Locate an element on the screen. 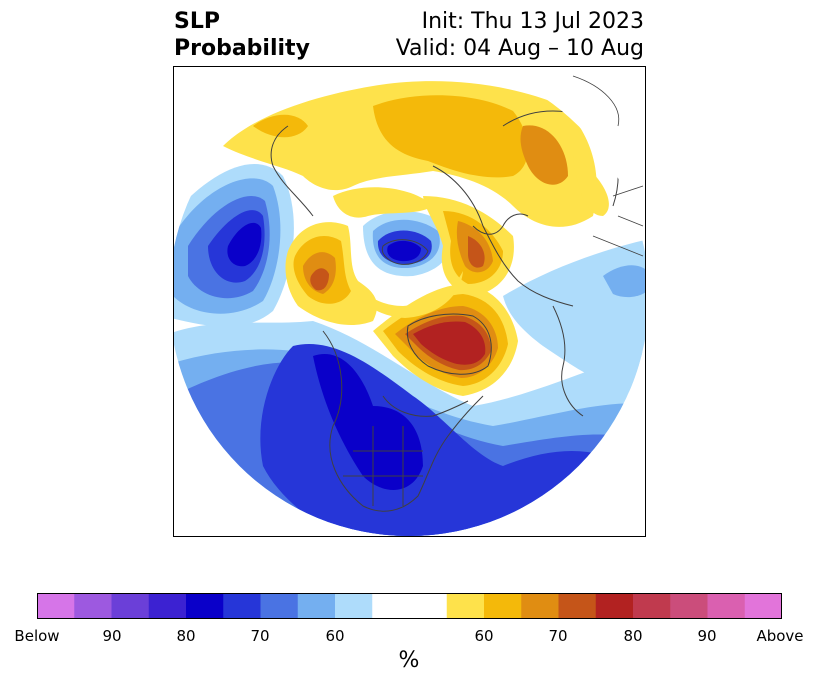 The width and height of the screenshot is (819, 686). plot-title-left: SLP Probability is located at coordinates (242, 35).